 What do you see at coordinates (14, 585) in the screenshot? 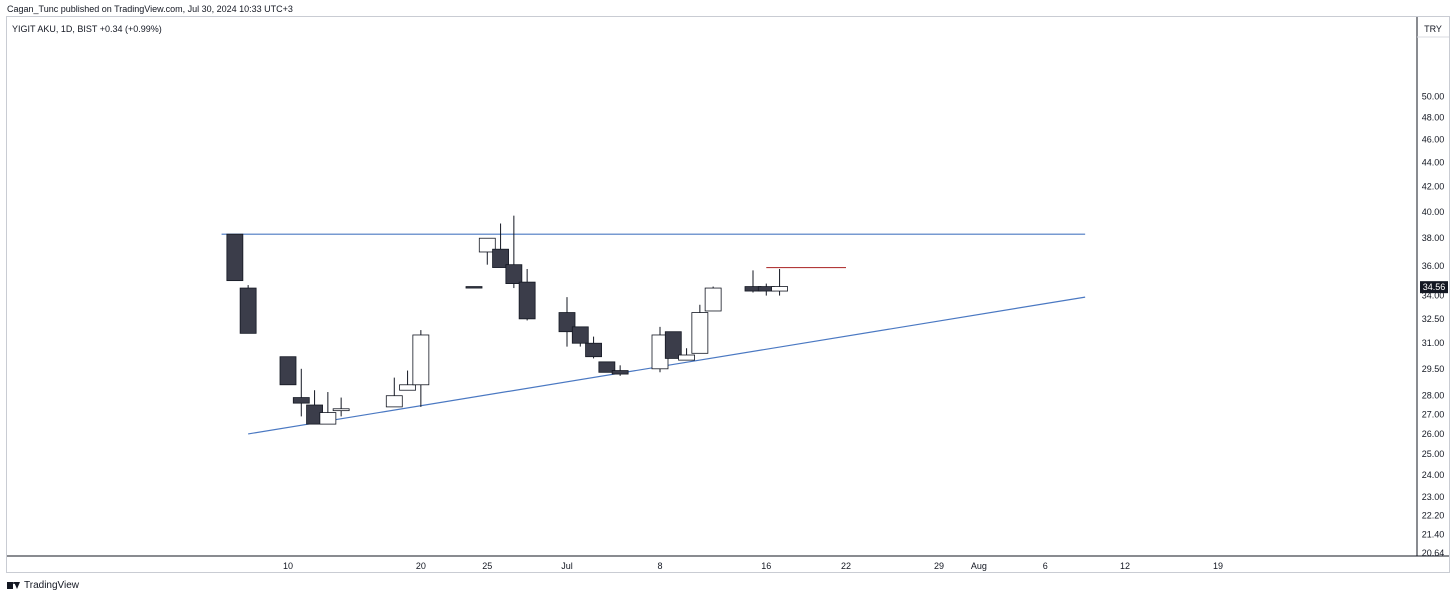
I see `tradingview-logo-icon` at bounding box center [14, 585].